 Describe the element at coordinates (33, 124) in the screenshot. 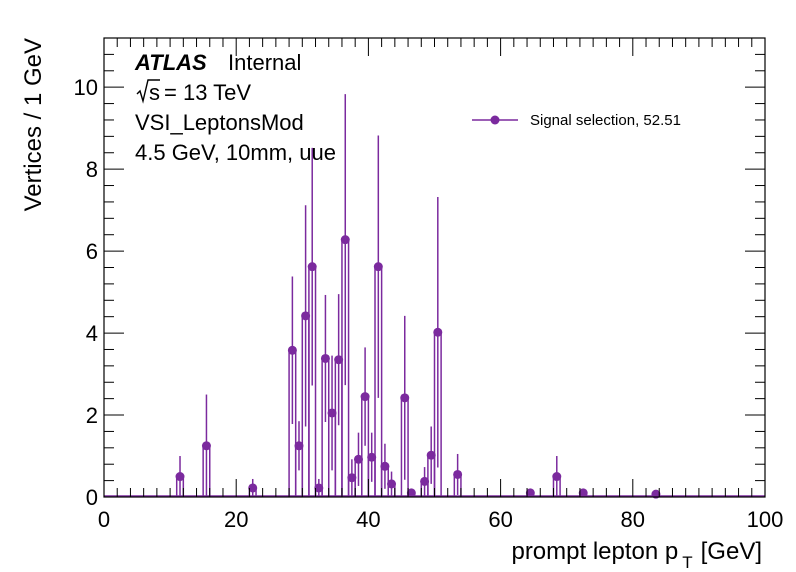

I see `y-axis-title: Vertices / 1 GeV` at that location.